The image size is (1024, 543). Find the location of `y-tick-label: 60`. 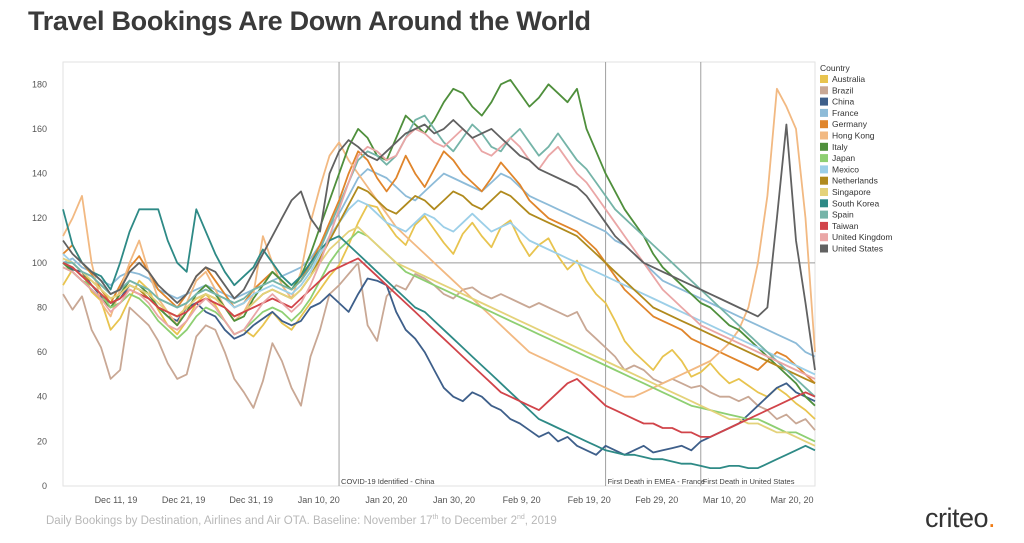

y-tick-label: 60 is located at coordinates (42, 352).